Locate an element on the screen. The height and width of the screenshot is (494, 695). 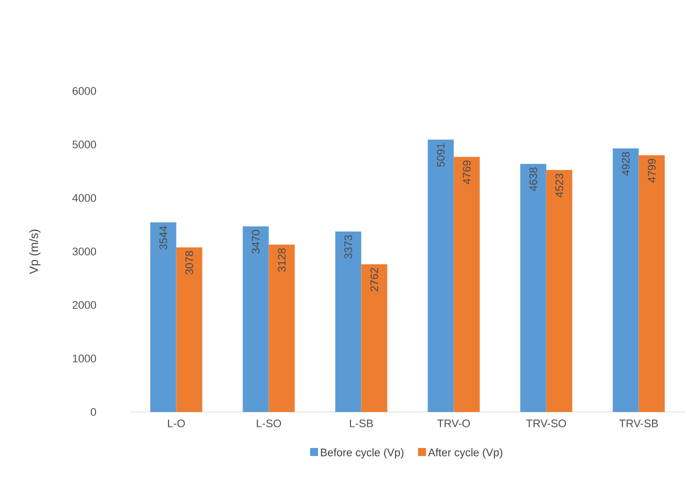
data-label: 3470 is located at coordinates (256, 242).